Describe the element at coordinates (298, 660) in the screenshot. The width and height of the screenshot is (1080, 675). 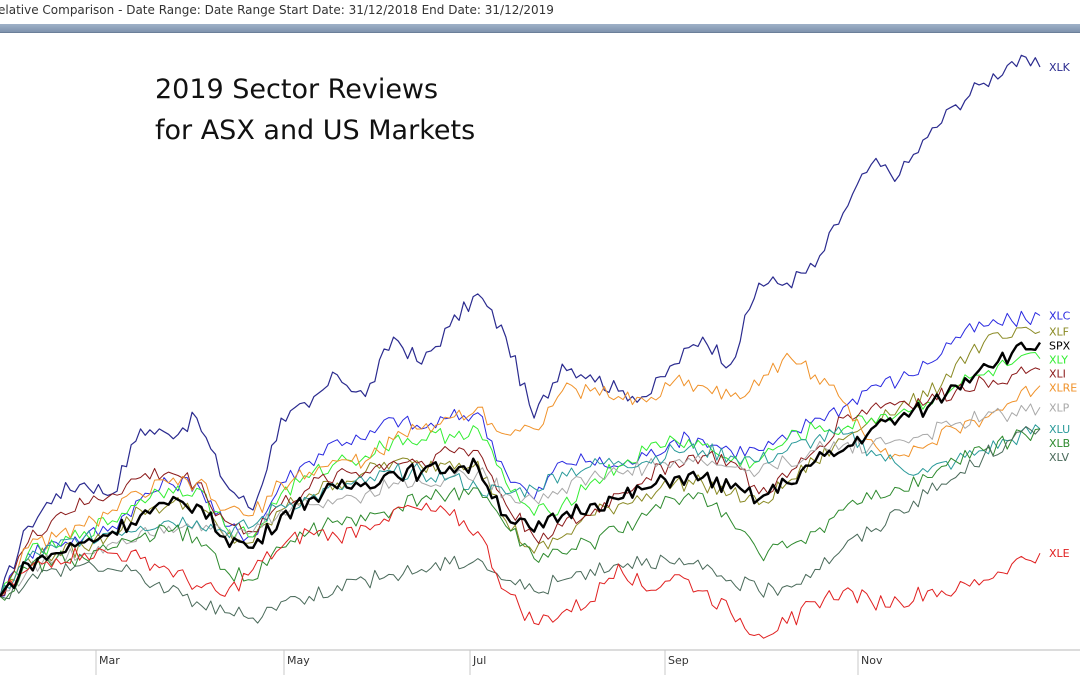
I see `x-tick-label-may: May` at that location.